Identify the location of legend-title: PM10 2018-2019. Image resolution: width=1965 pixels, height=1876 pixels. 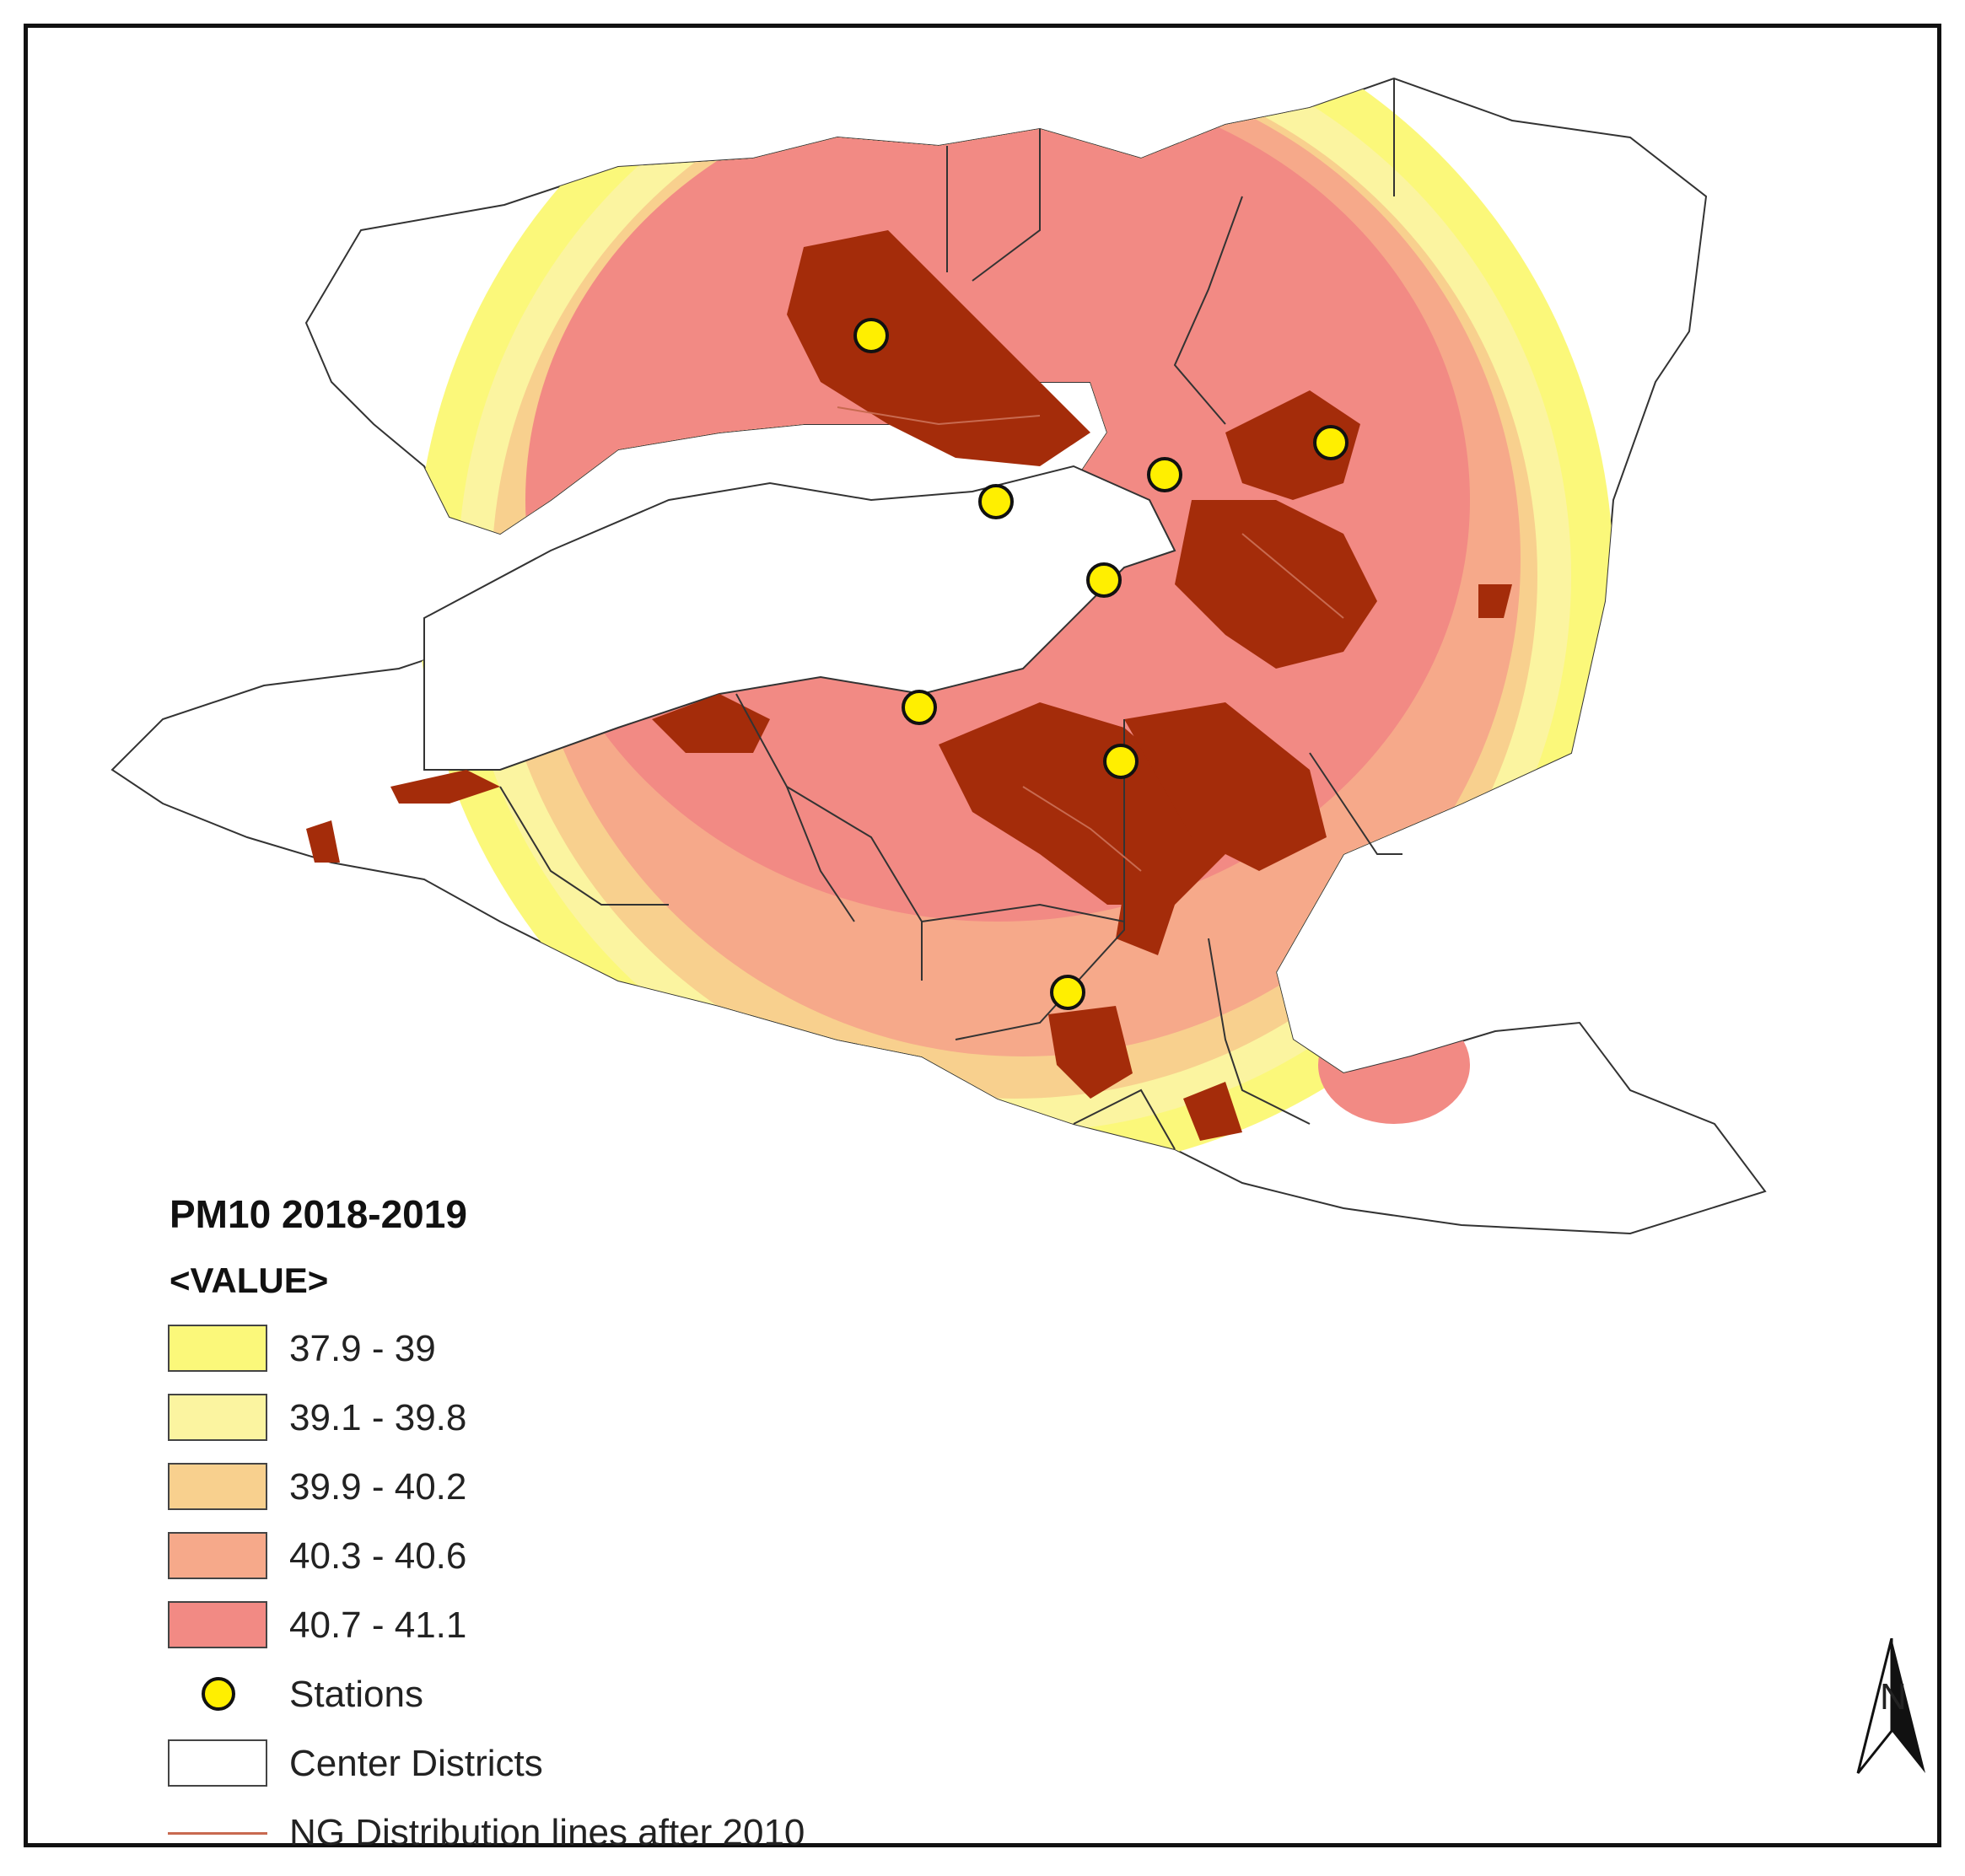
(319, 1214).